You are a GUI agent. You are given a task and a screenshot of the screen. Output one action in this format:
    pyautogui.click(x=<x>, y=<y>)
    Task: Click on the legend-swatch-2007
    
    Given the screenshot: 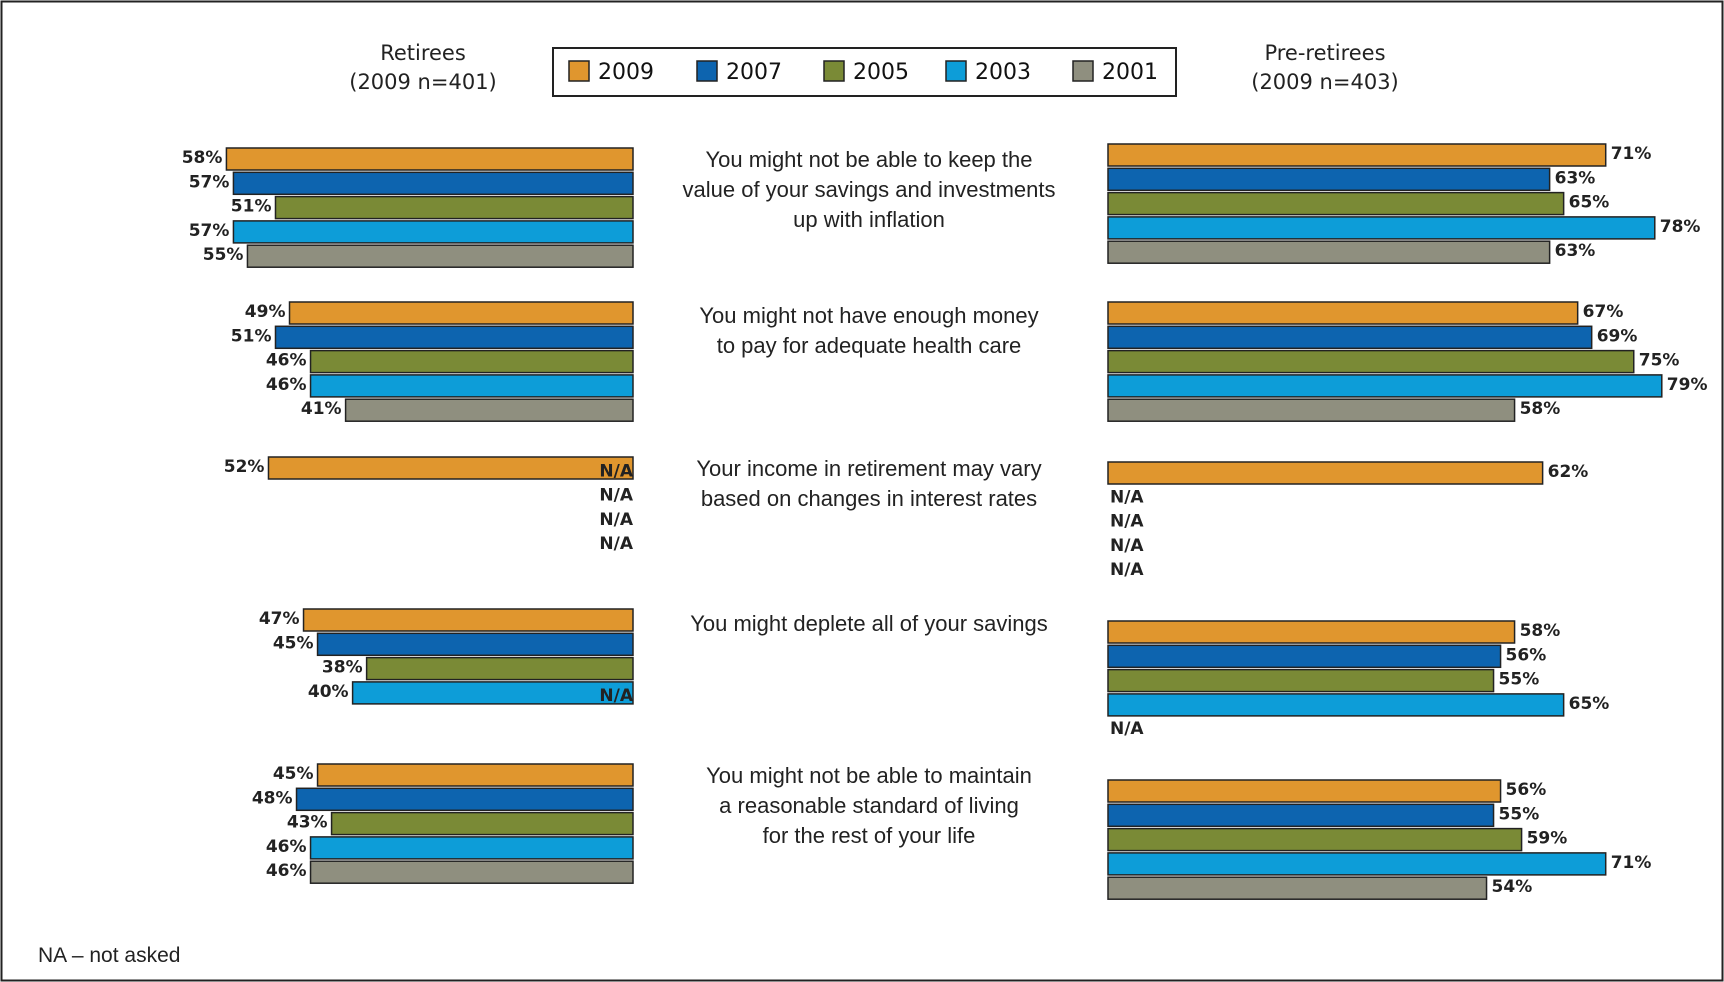 What is the action you would take?
    pyautogui.click(x=707, y=71)
    